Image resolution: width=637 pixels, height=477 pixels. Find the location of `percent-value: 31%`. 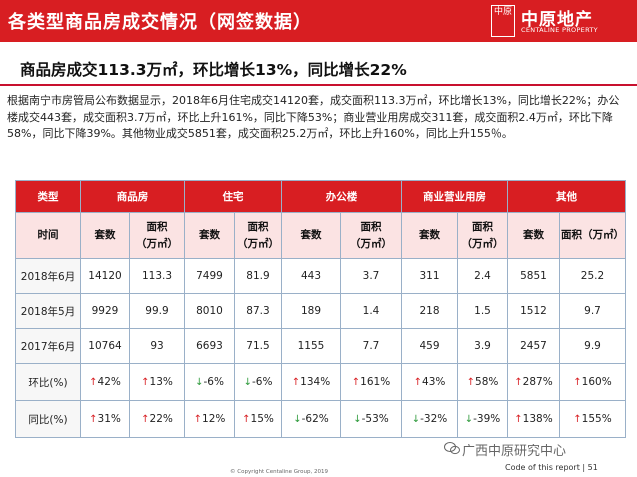

percent-value: 31% is located at coordinates (109, 419).